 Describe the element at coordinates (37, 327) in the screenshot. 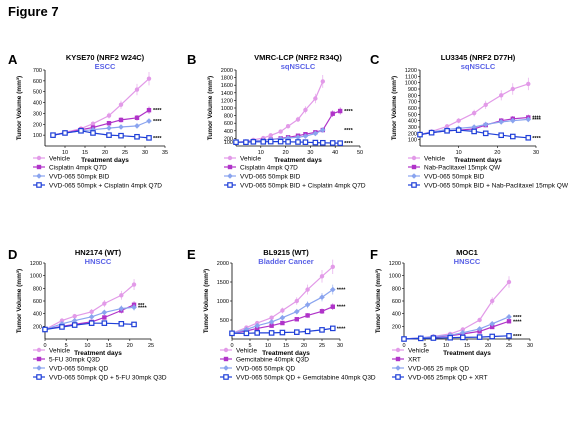

I see `y-tick-label: 200` at that location.